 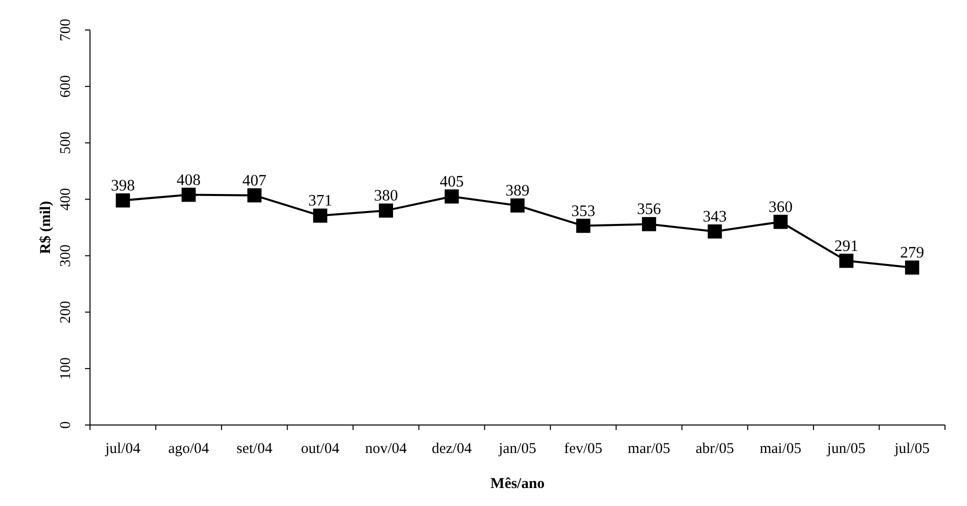 What do you see at coordinates (66, 312) in the screenshot?
I see `y-tick-label: 200` at bounding box center [66, 312].